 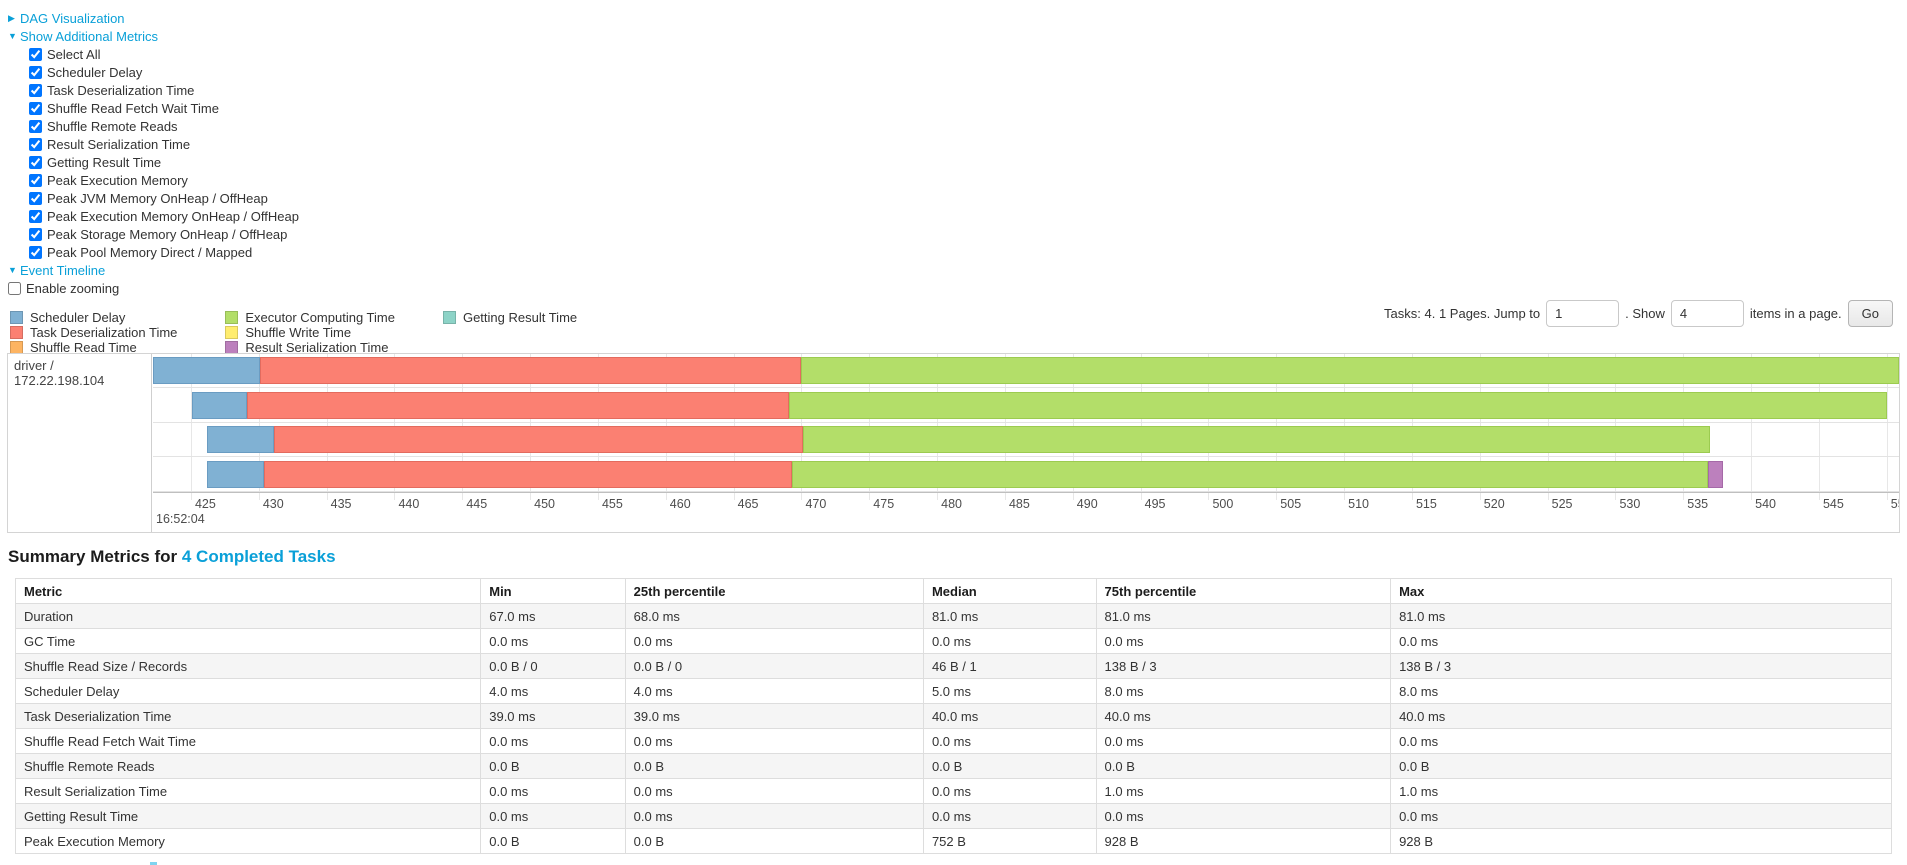 I want to click on checkbox-peak-execution-memory-onheap-offheap, so click(x=35, y=216).